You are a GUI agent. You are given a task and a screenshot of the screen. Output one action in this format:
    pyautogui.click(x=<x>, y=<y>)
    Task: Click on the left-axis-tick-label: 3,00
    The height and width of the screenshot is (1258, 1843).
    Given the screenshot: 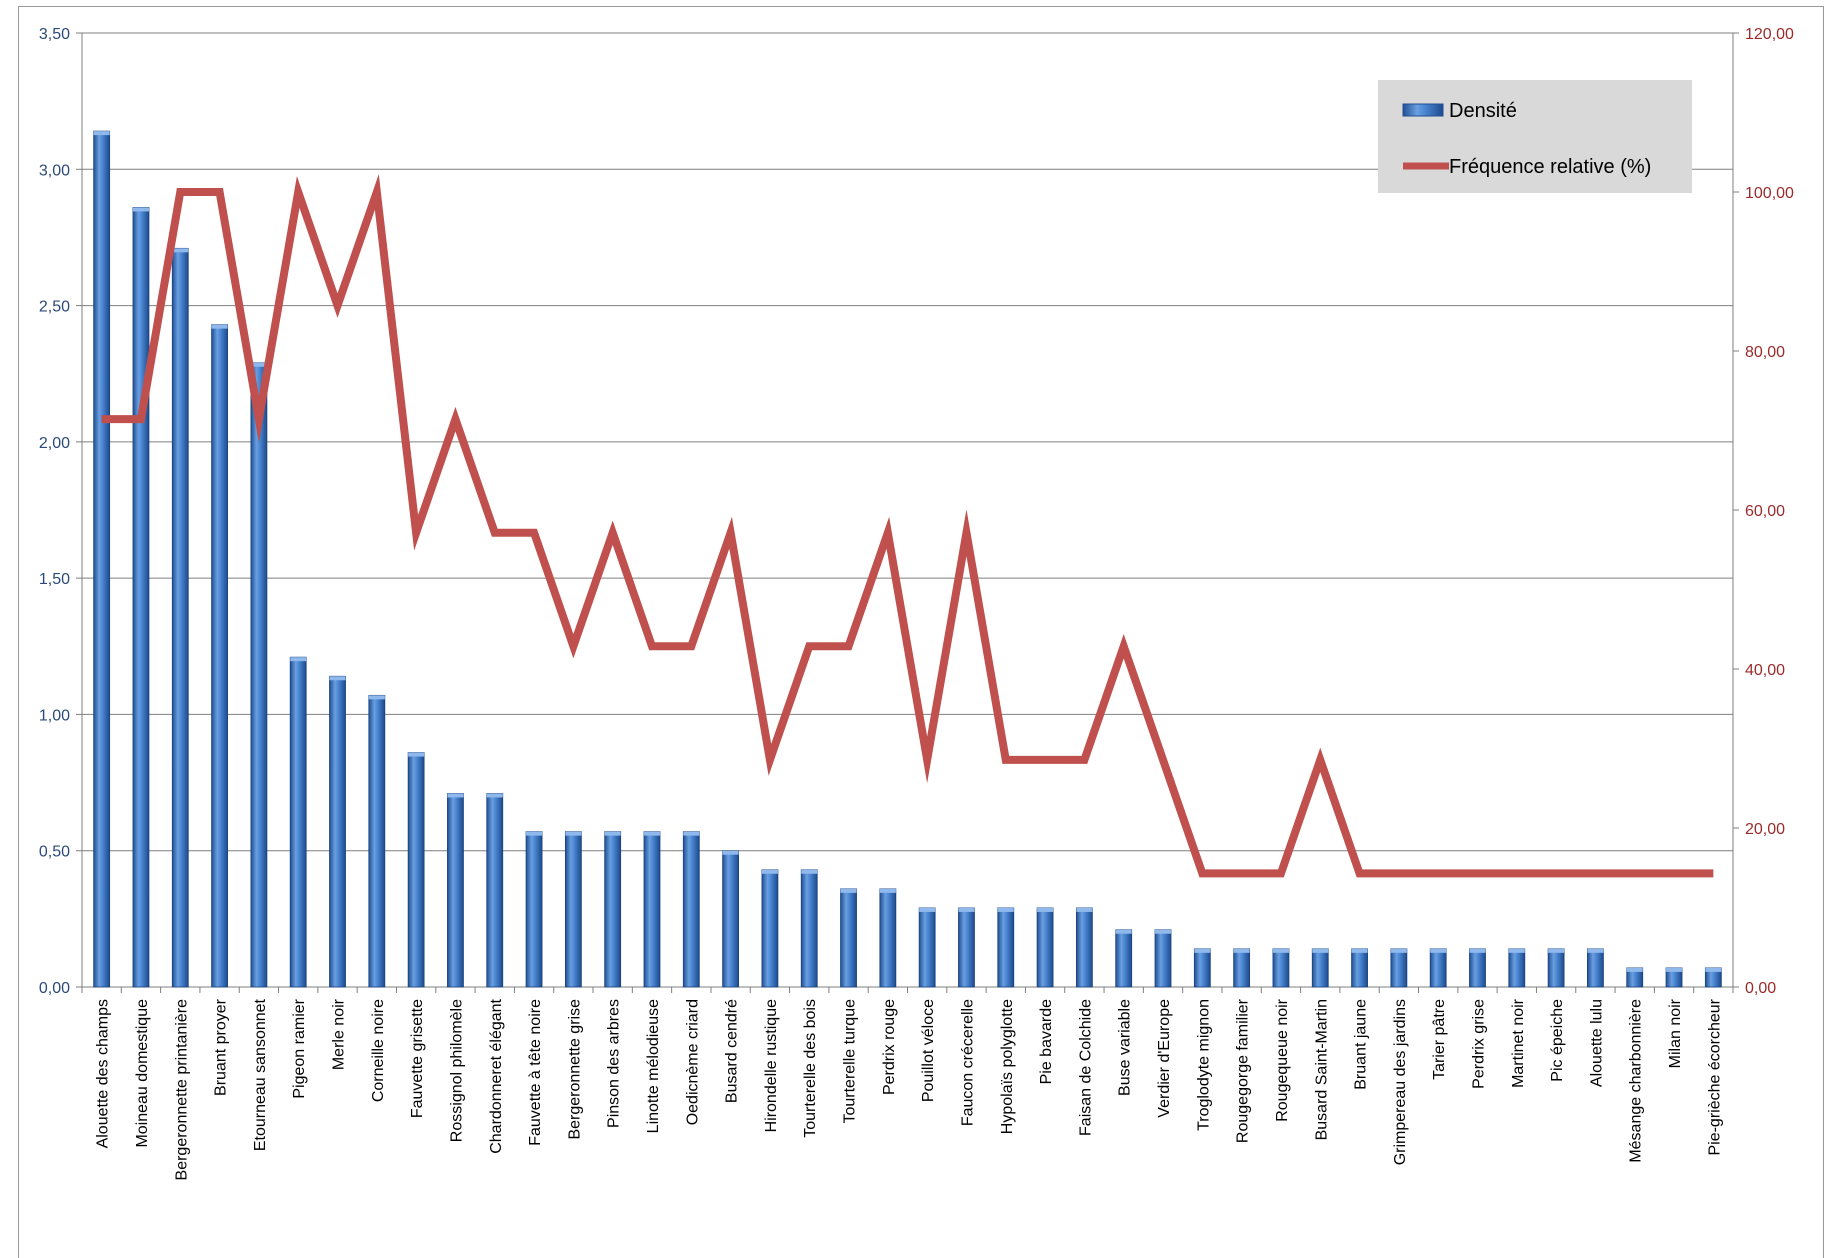 What is the action you would take?
    pyautogui.click(x=54, y=170)
    